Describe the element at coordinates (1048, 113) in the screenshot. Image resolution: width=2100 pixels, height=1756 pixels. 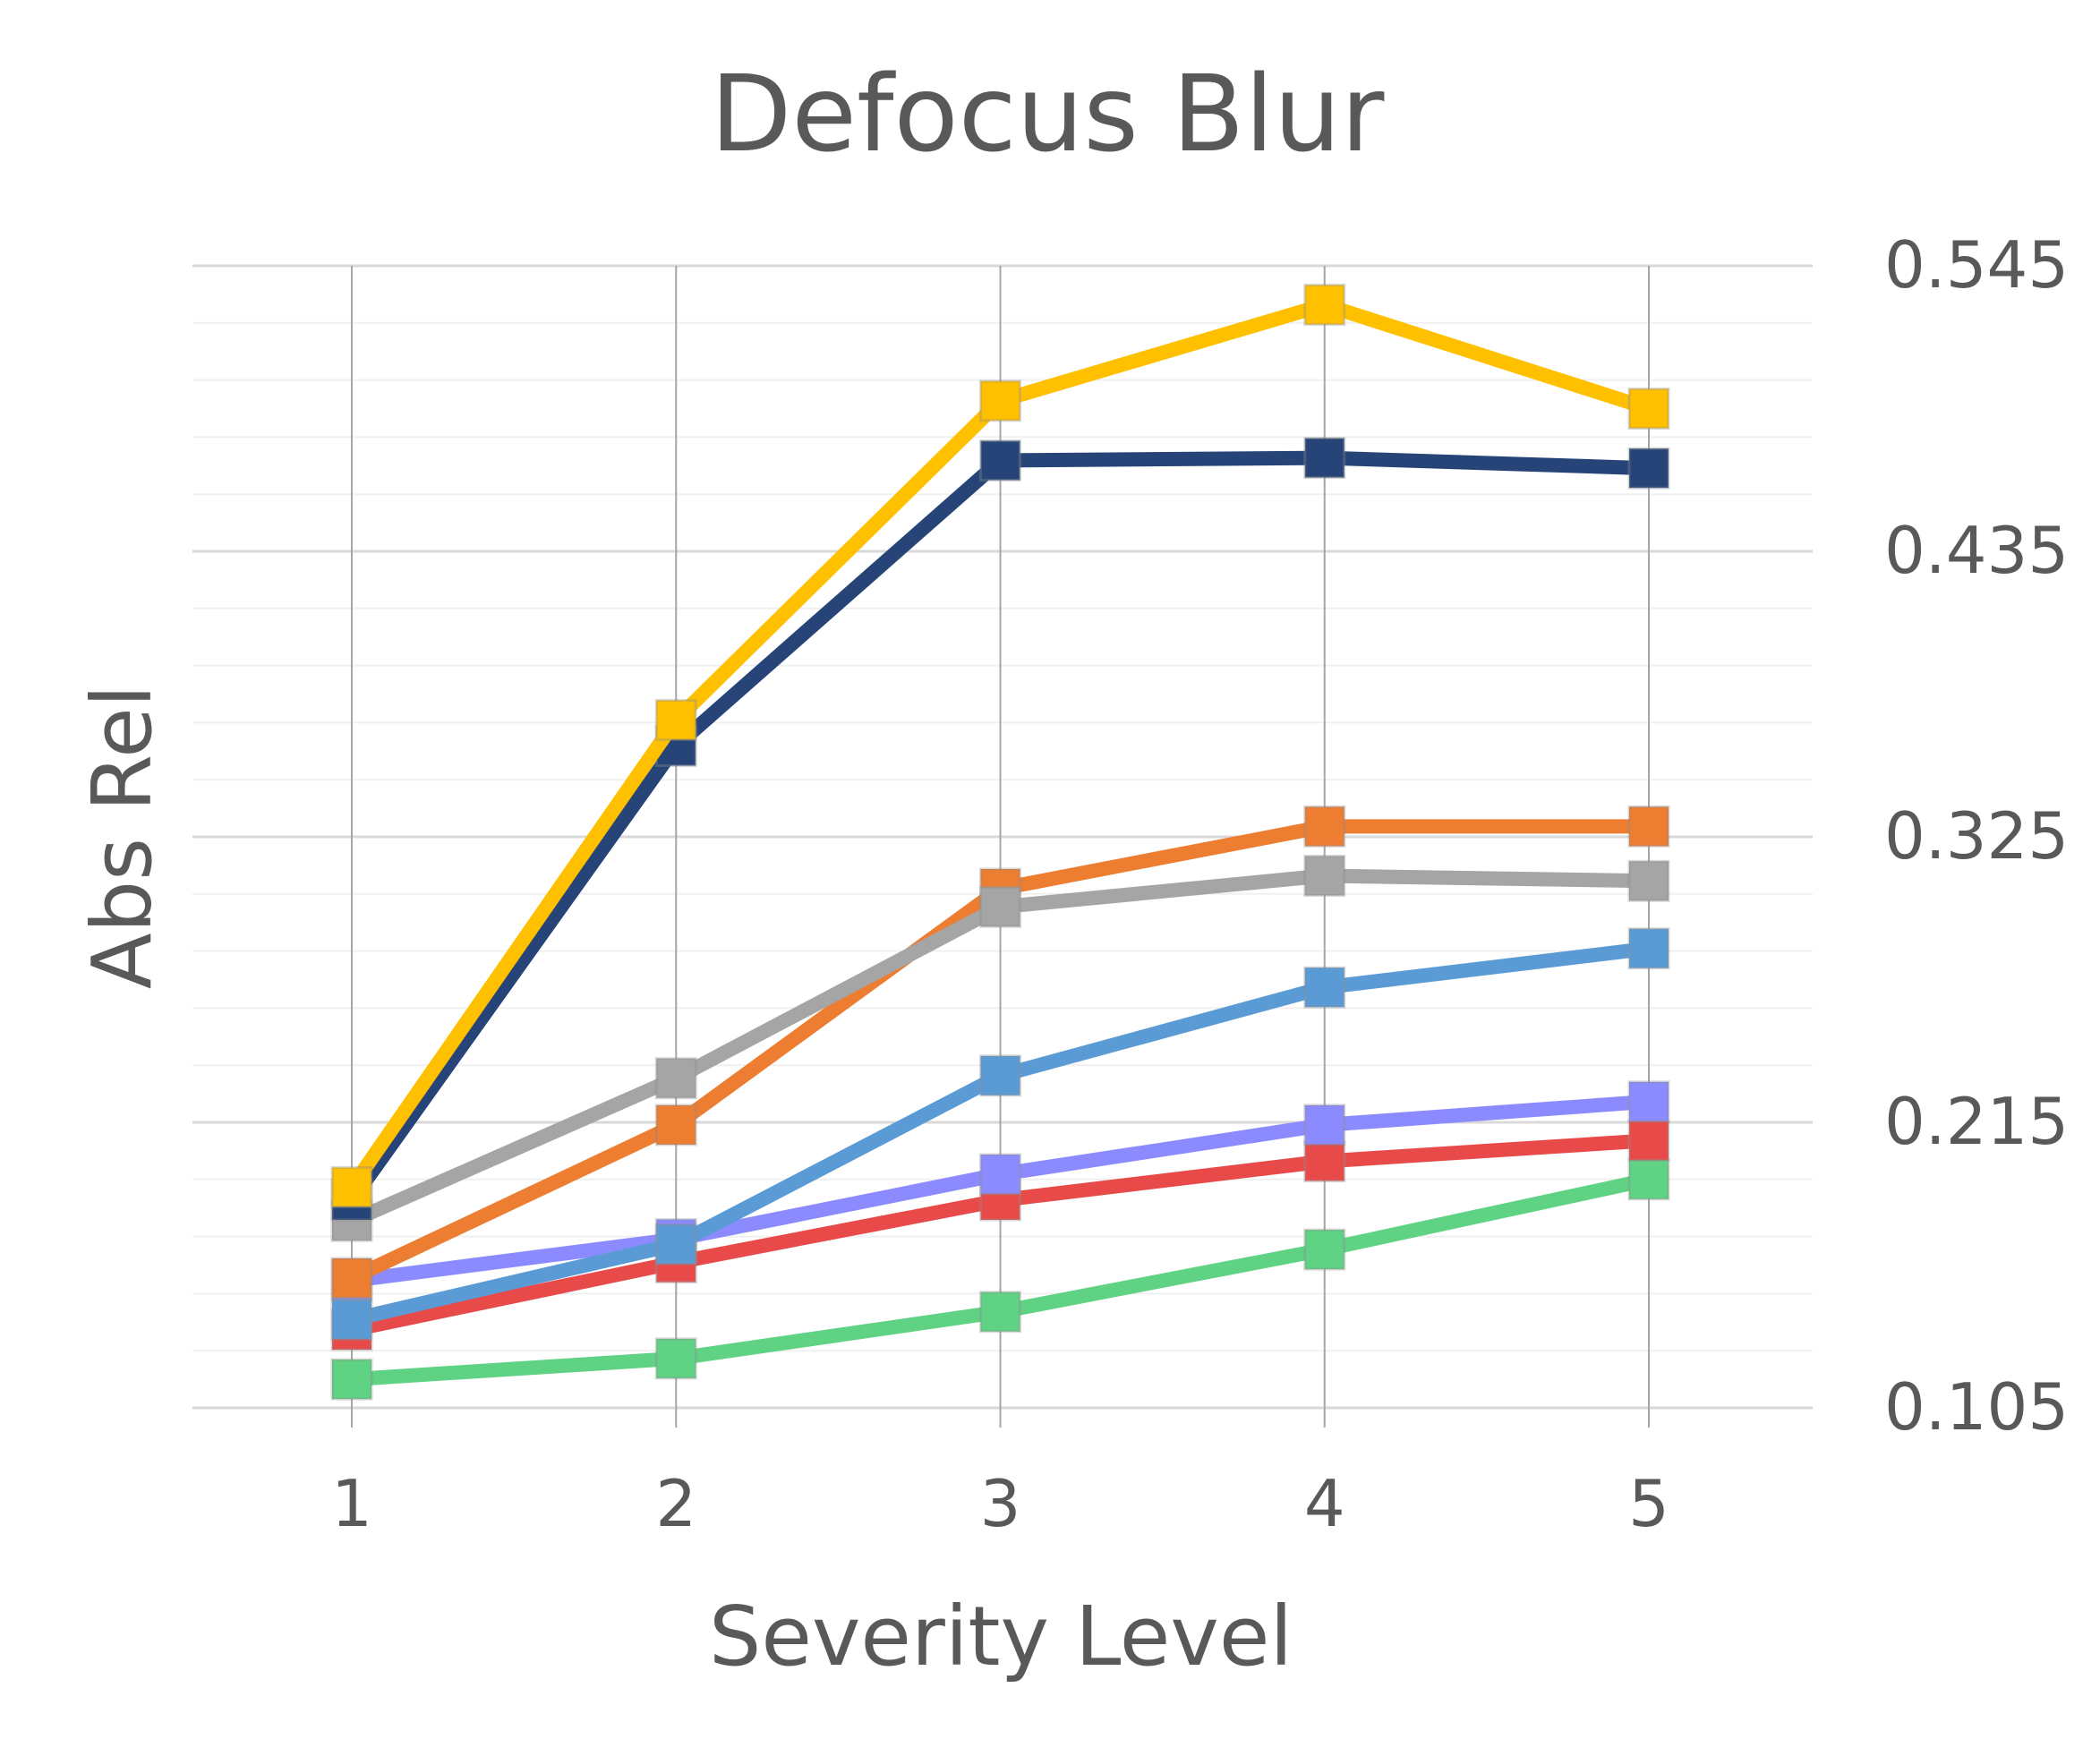
I see `chart-title: Defocus Blur` at that location.